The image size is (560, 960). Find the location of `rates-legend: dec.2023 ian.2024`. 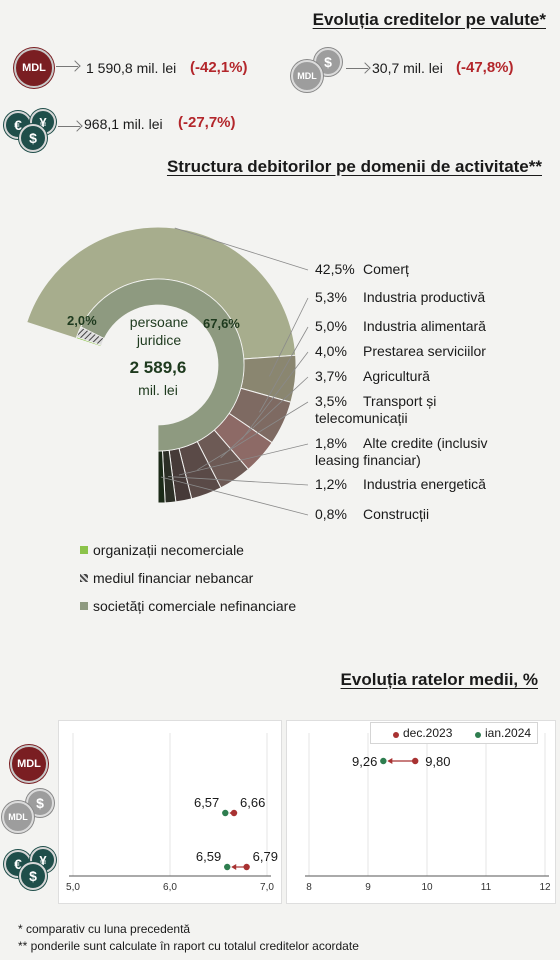

rates-legend: dec.2023 ian.2024 is located at coordinates (454, 733).